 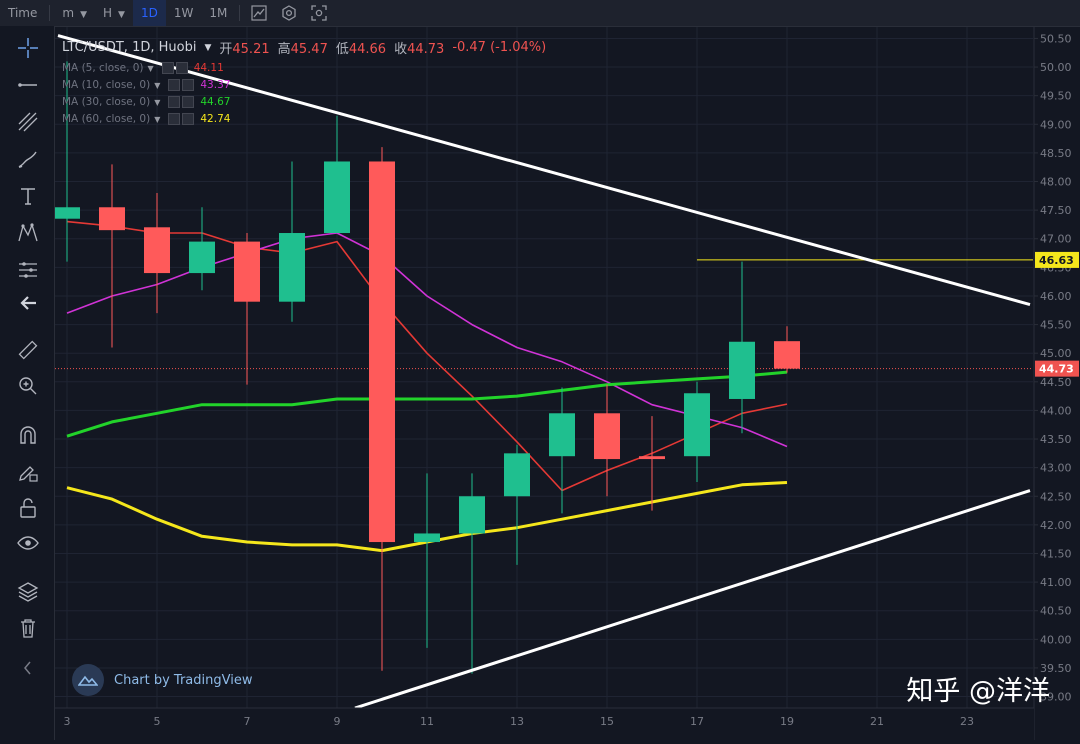 What do you see at coordinates (28, 196) in the screenshot?
I see `text-icon` at bounding box center [28, 196].